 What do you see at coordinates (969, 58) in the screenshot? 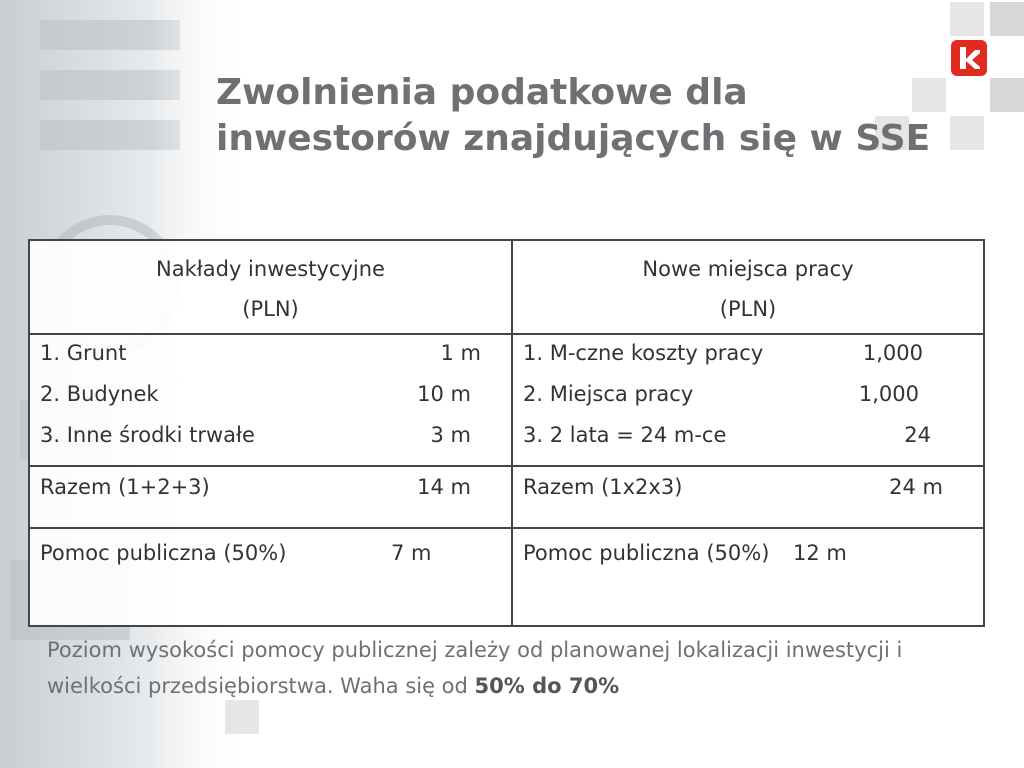
I see `k-logo-icon` at bounding box center [969, 58].